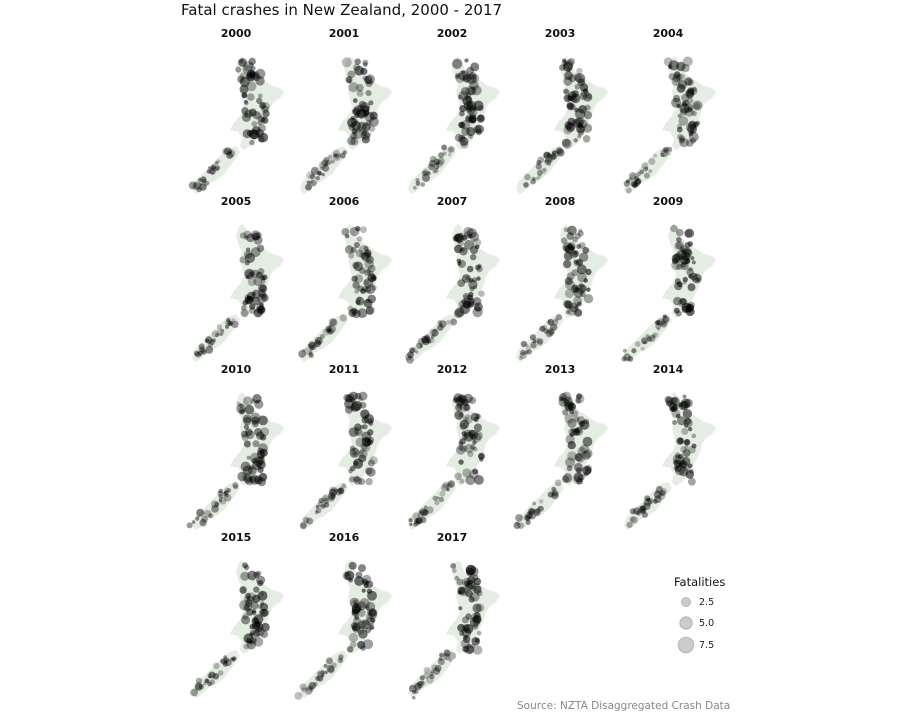  Describe the element at coordinates (707, 623) in the screenshot. I see `legend-label-2: 5.0` at that location.